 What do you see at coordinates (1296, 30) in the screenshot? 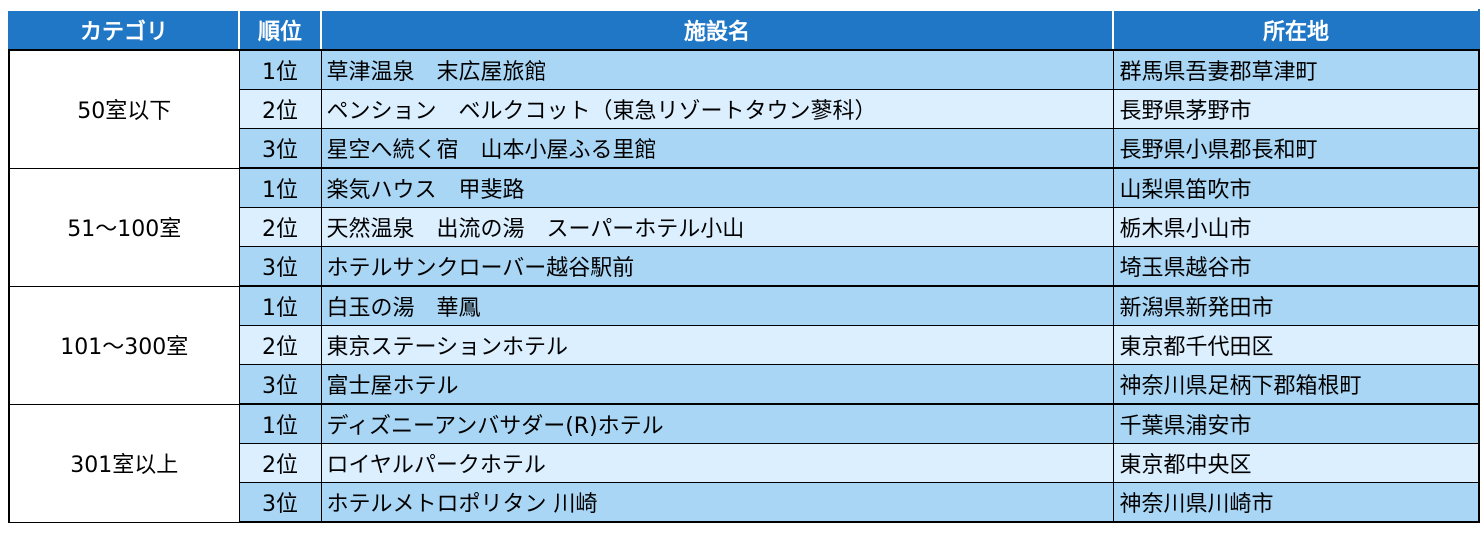
I see `header-location: 所在地` at bounding box center [1296, 30].